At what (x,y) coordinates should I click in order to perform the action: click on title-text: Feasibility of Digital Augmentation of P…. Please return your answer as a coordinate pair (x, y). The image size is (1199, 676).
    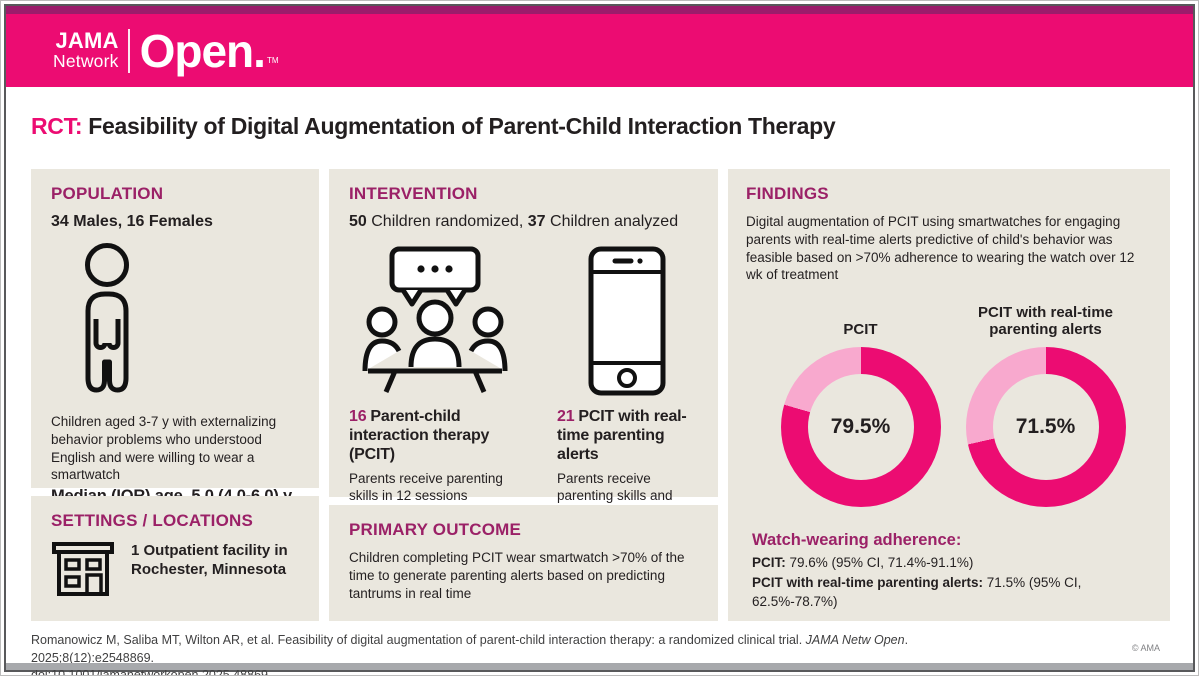
    Looking at the image, I should click on (459, 126).